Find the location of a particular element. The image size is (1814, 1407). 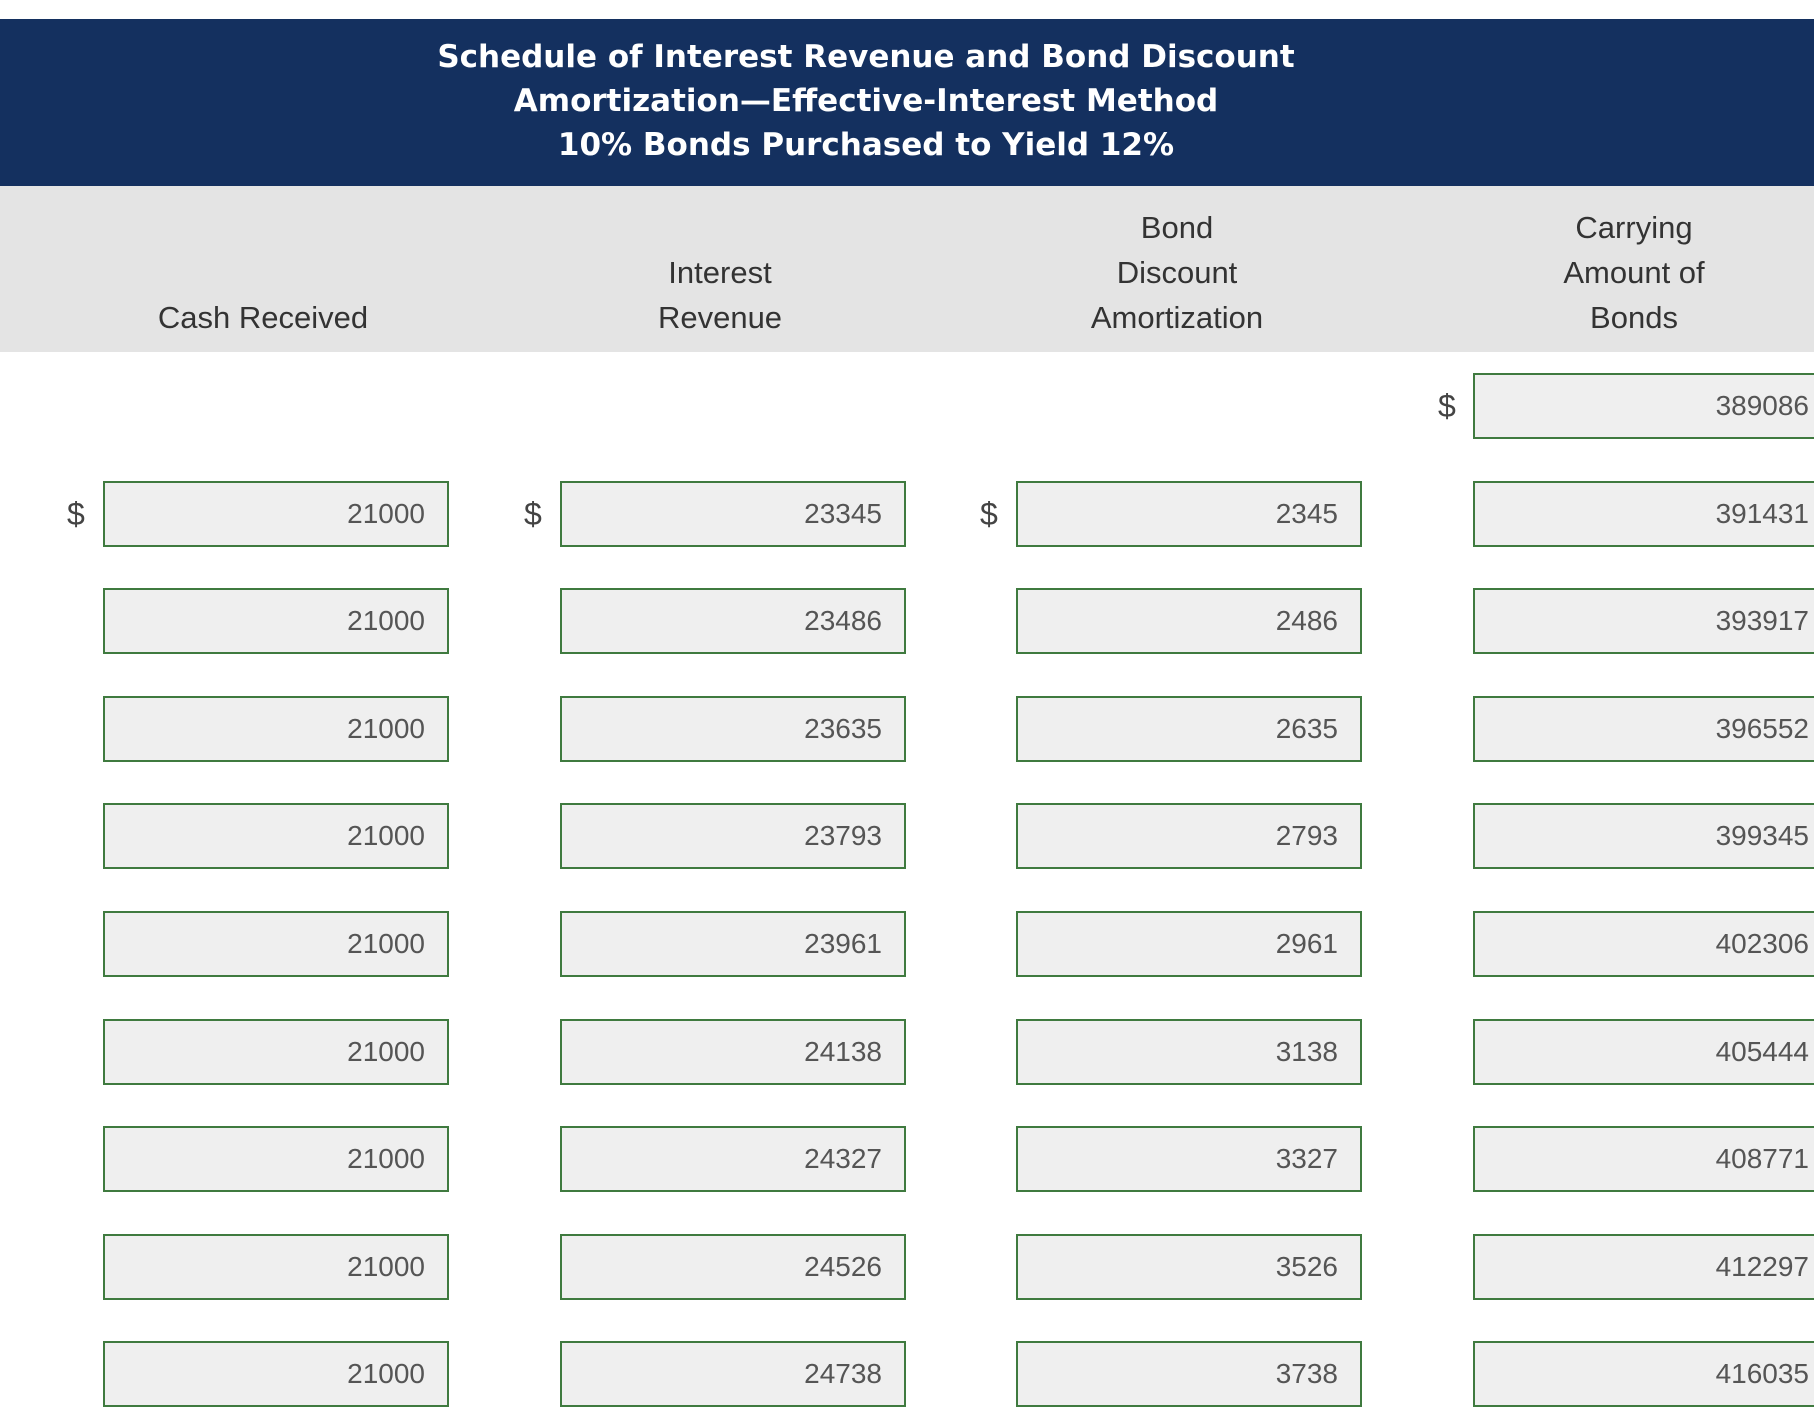

input-field: 416035 is located at coordinates (1643, 1374).